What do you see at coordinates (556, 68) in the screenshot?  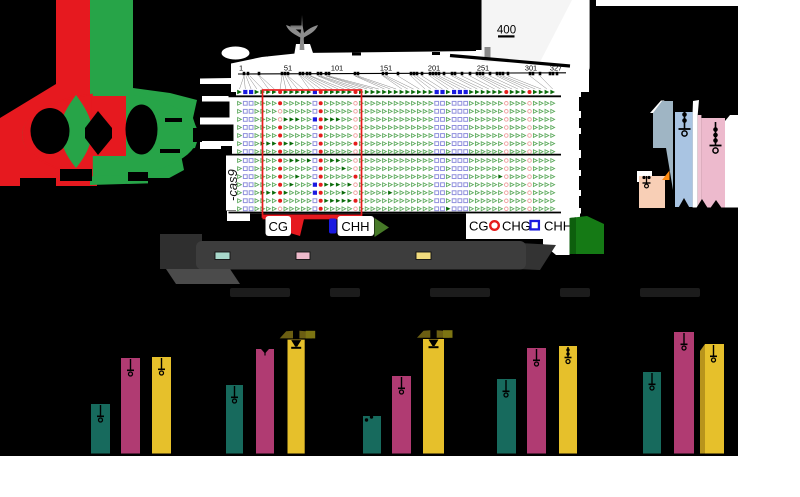 I see `svg-text: 327` at bounding box center [556, 68].